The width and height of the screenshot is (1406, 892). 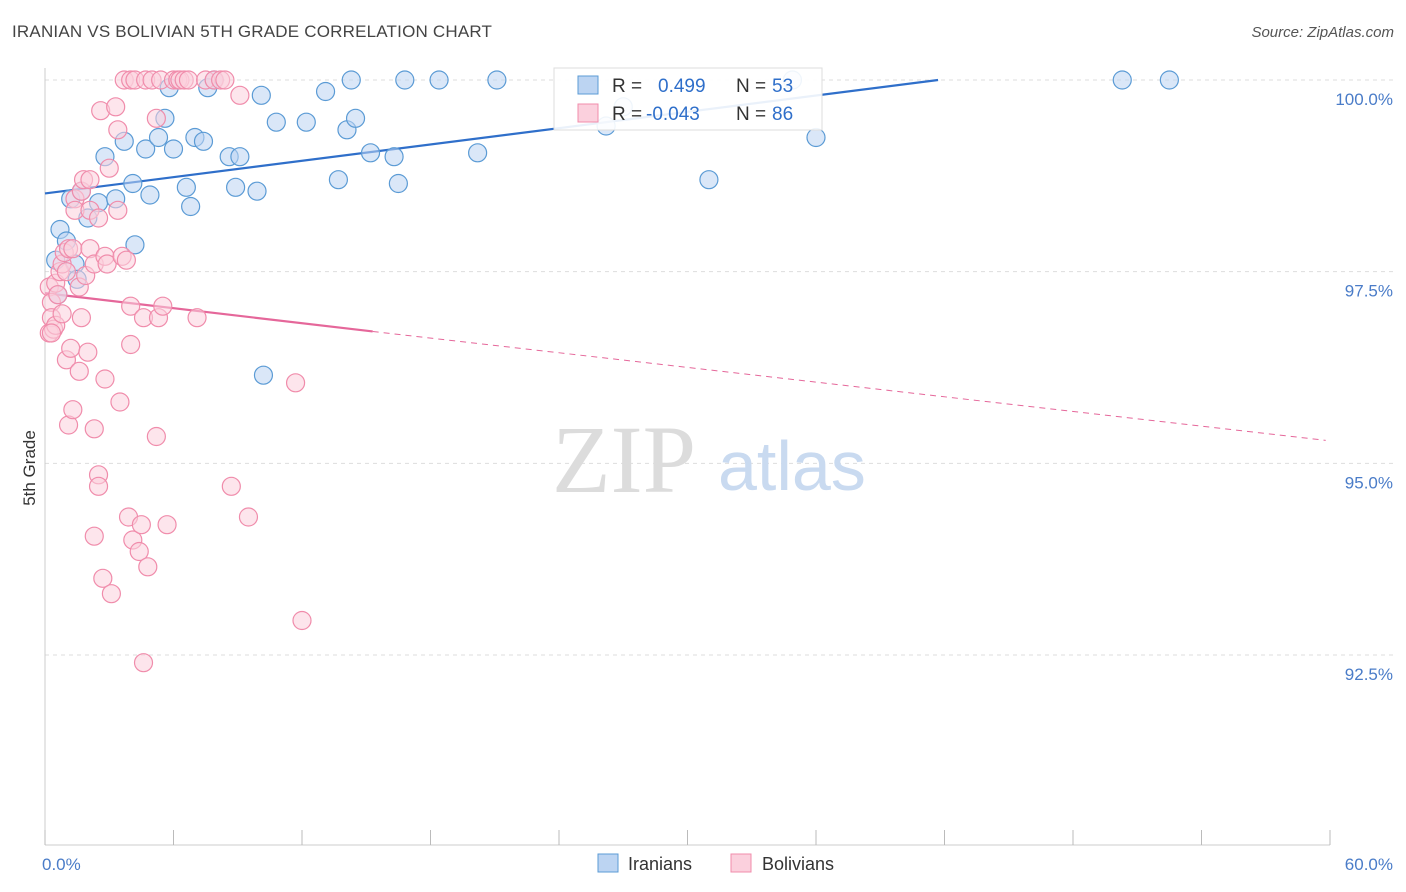 What do you see at coordinates (627, 114) in the screenshot?
I see `legend-r-label-2: R =` at bounding box center [627, 114].